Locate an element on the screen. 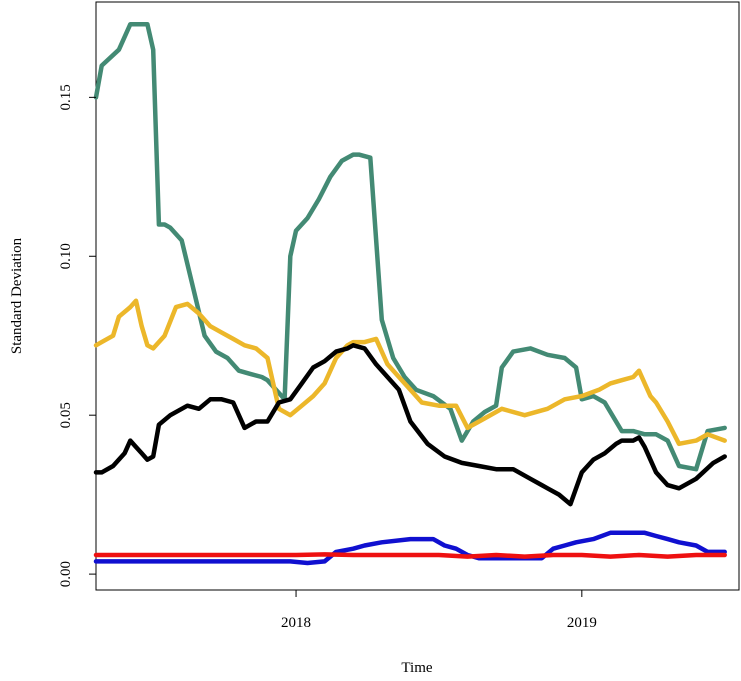 The width and height of the screenshot is (741, 681). x-axis-title: Time is located at coordinates (416, 668).